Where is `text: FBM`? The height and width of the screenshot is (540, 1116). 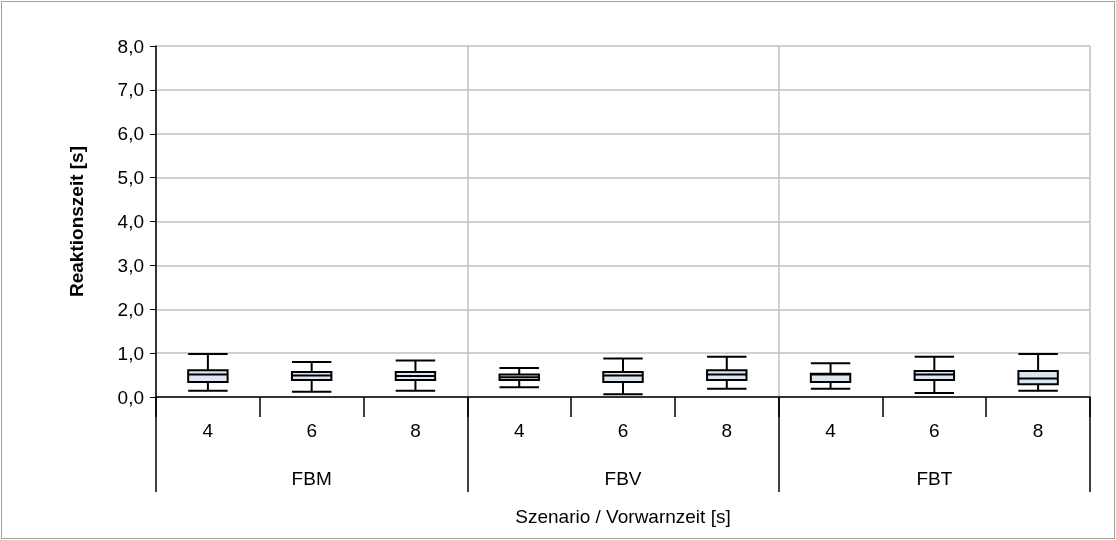 text: FBM is located at coordinates (311, 478).